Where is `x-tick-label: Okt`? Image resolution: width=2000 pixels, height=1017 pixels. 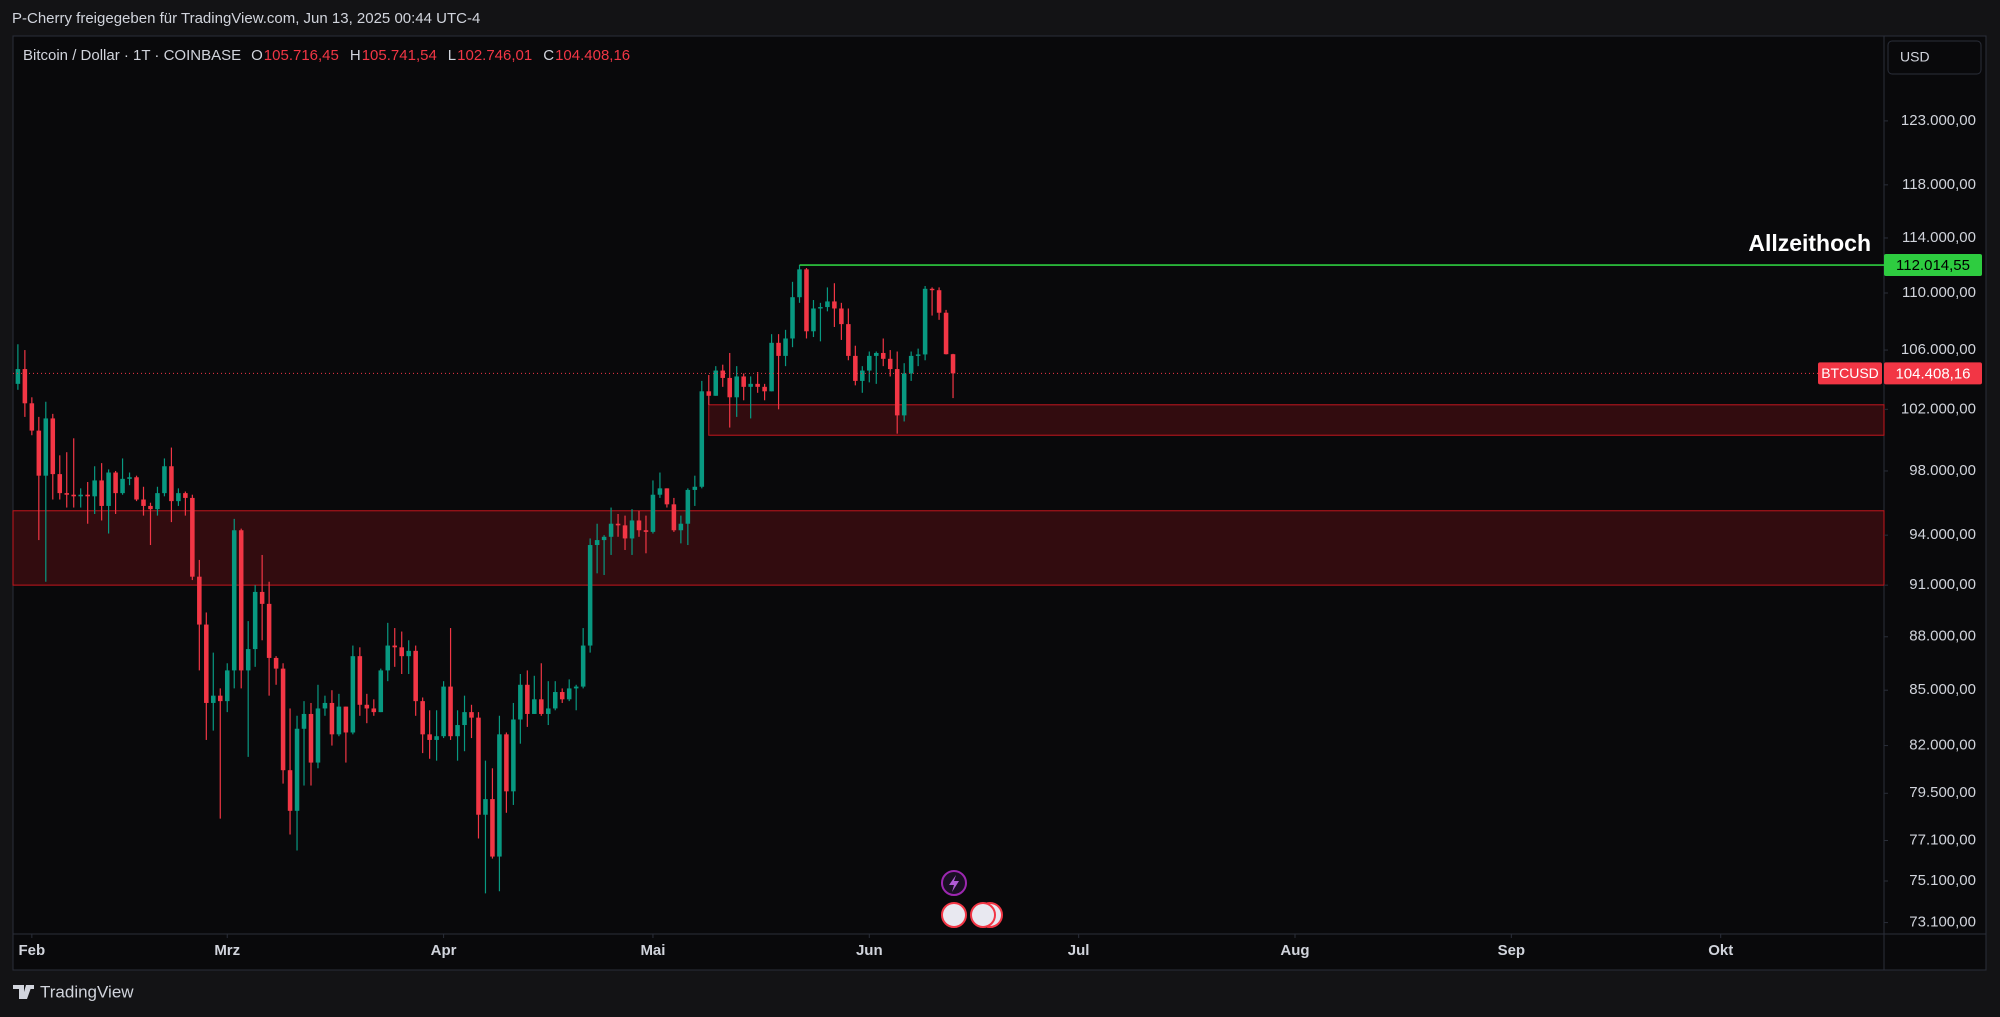 x-tick-label: Okt is located at coordinates (1720, 950).